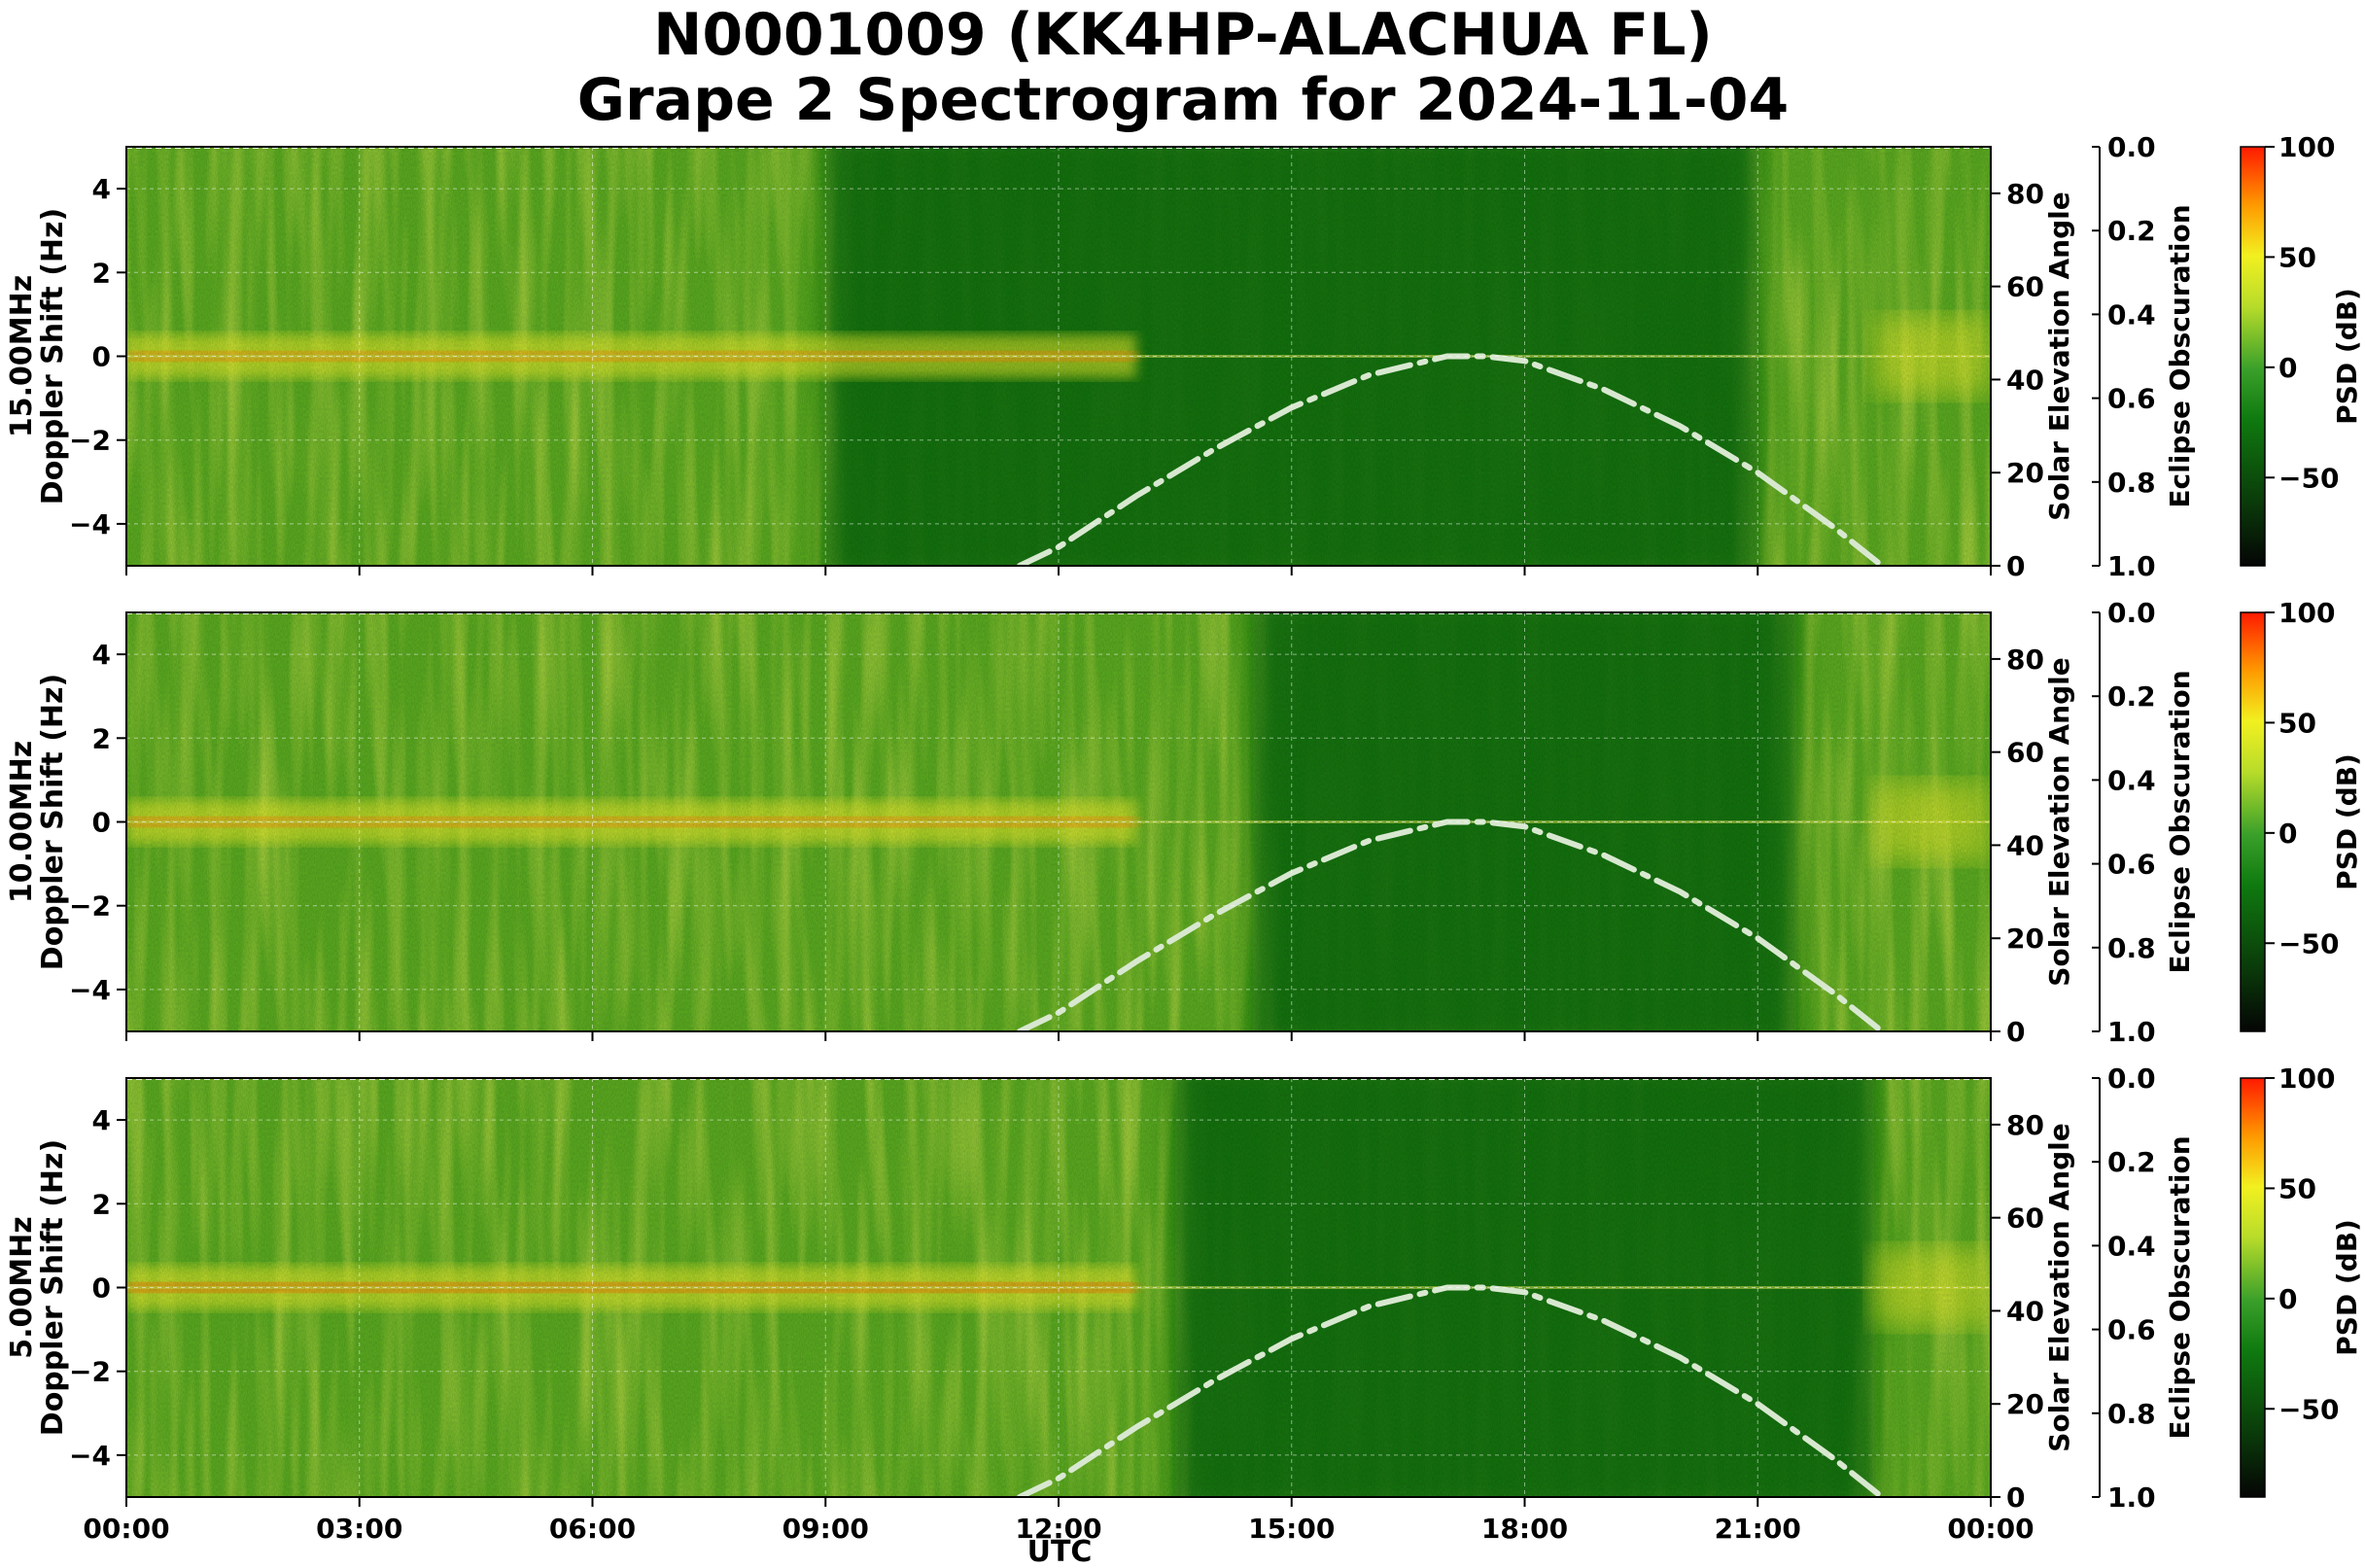  Describe the element at coordinates (1183, 35) in the screenshot. I see `title-line-1: N0001009 (KK4HP-ALACHUA FL)` at that location.